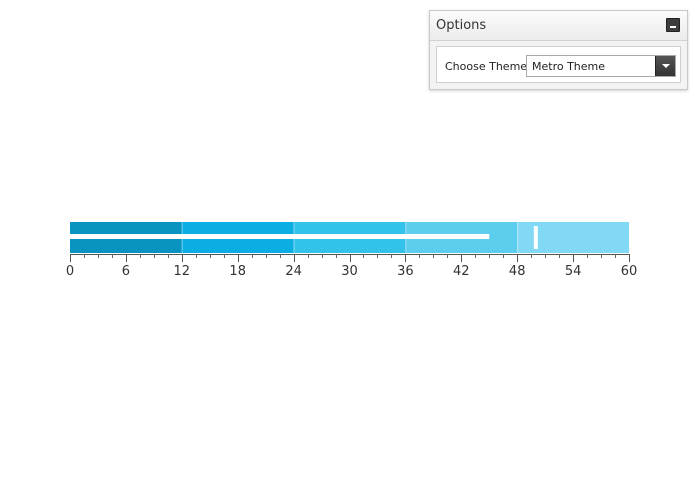 Image resolution: width=700 pixels, height=500 pixels. What do you see at coordinates (517, 271) in the screenshot?
I see `tick-label: 48` at bounding box center [517, 271].